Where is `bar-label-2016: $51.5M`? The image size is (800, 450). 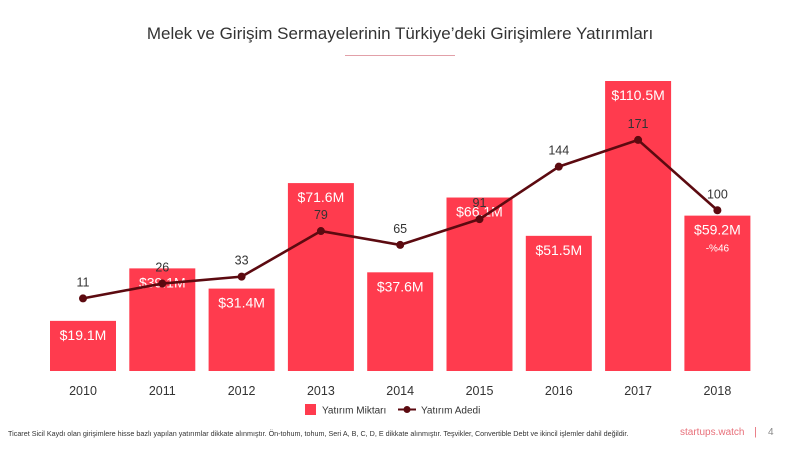 bar-label-2016: $51.5M is located at coordinates (558, 250).